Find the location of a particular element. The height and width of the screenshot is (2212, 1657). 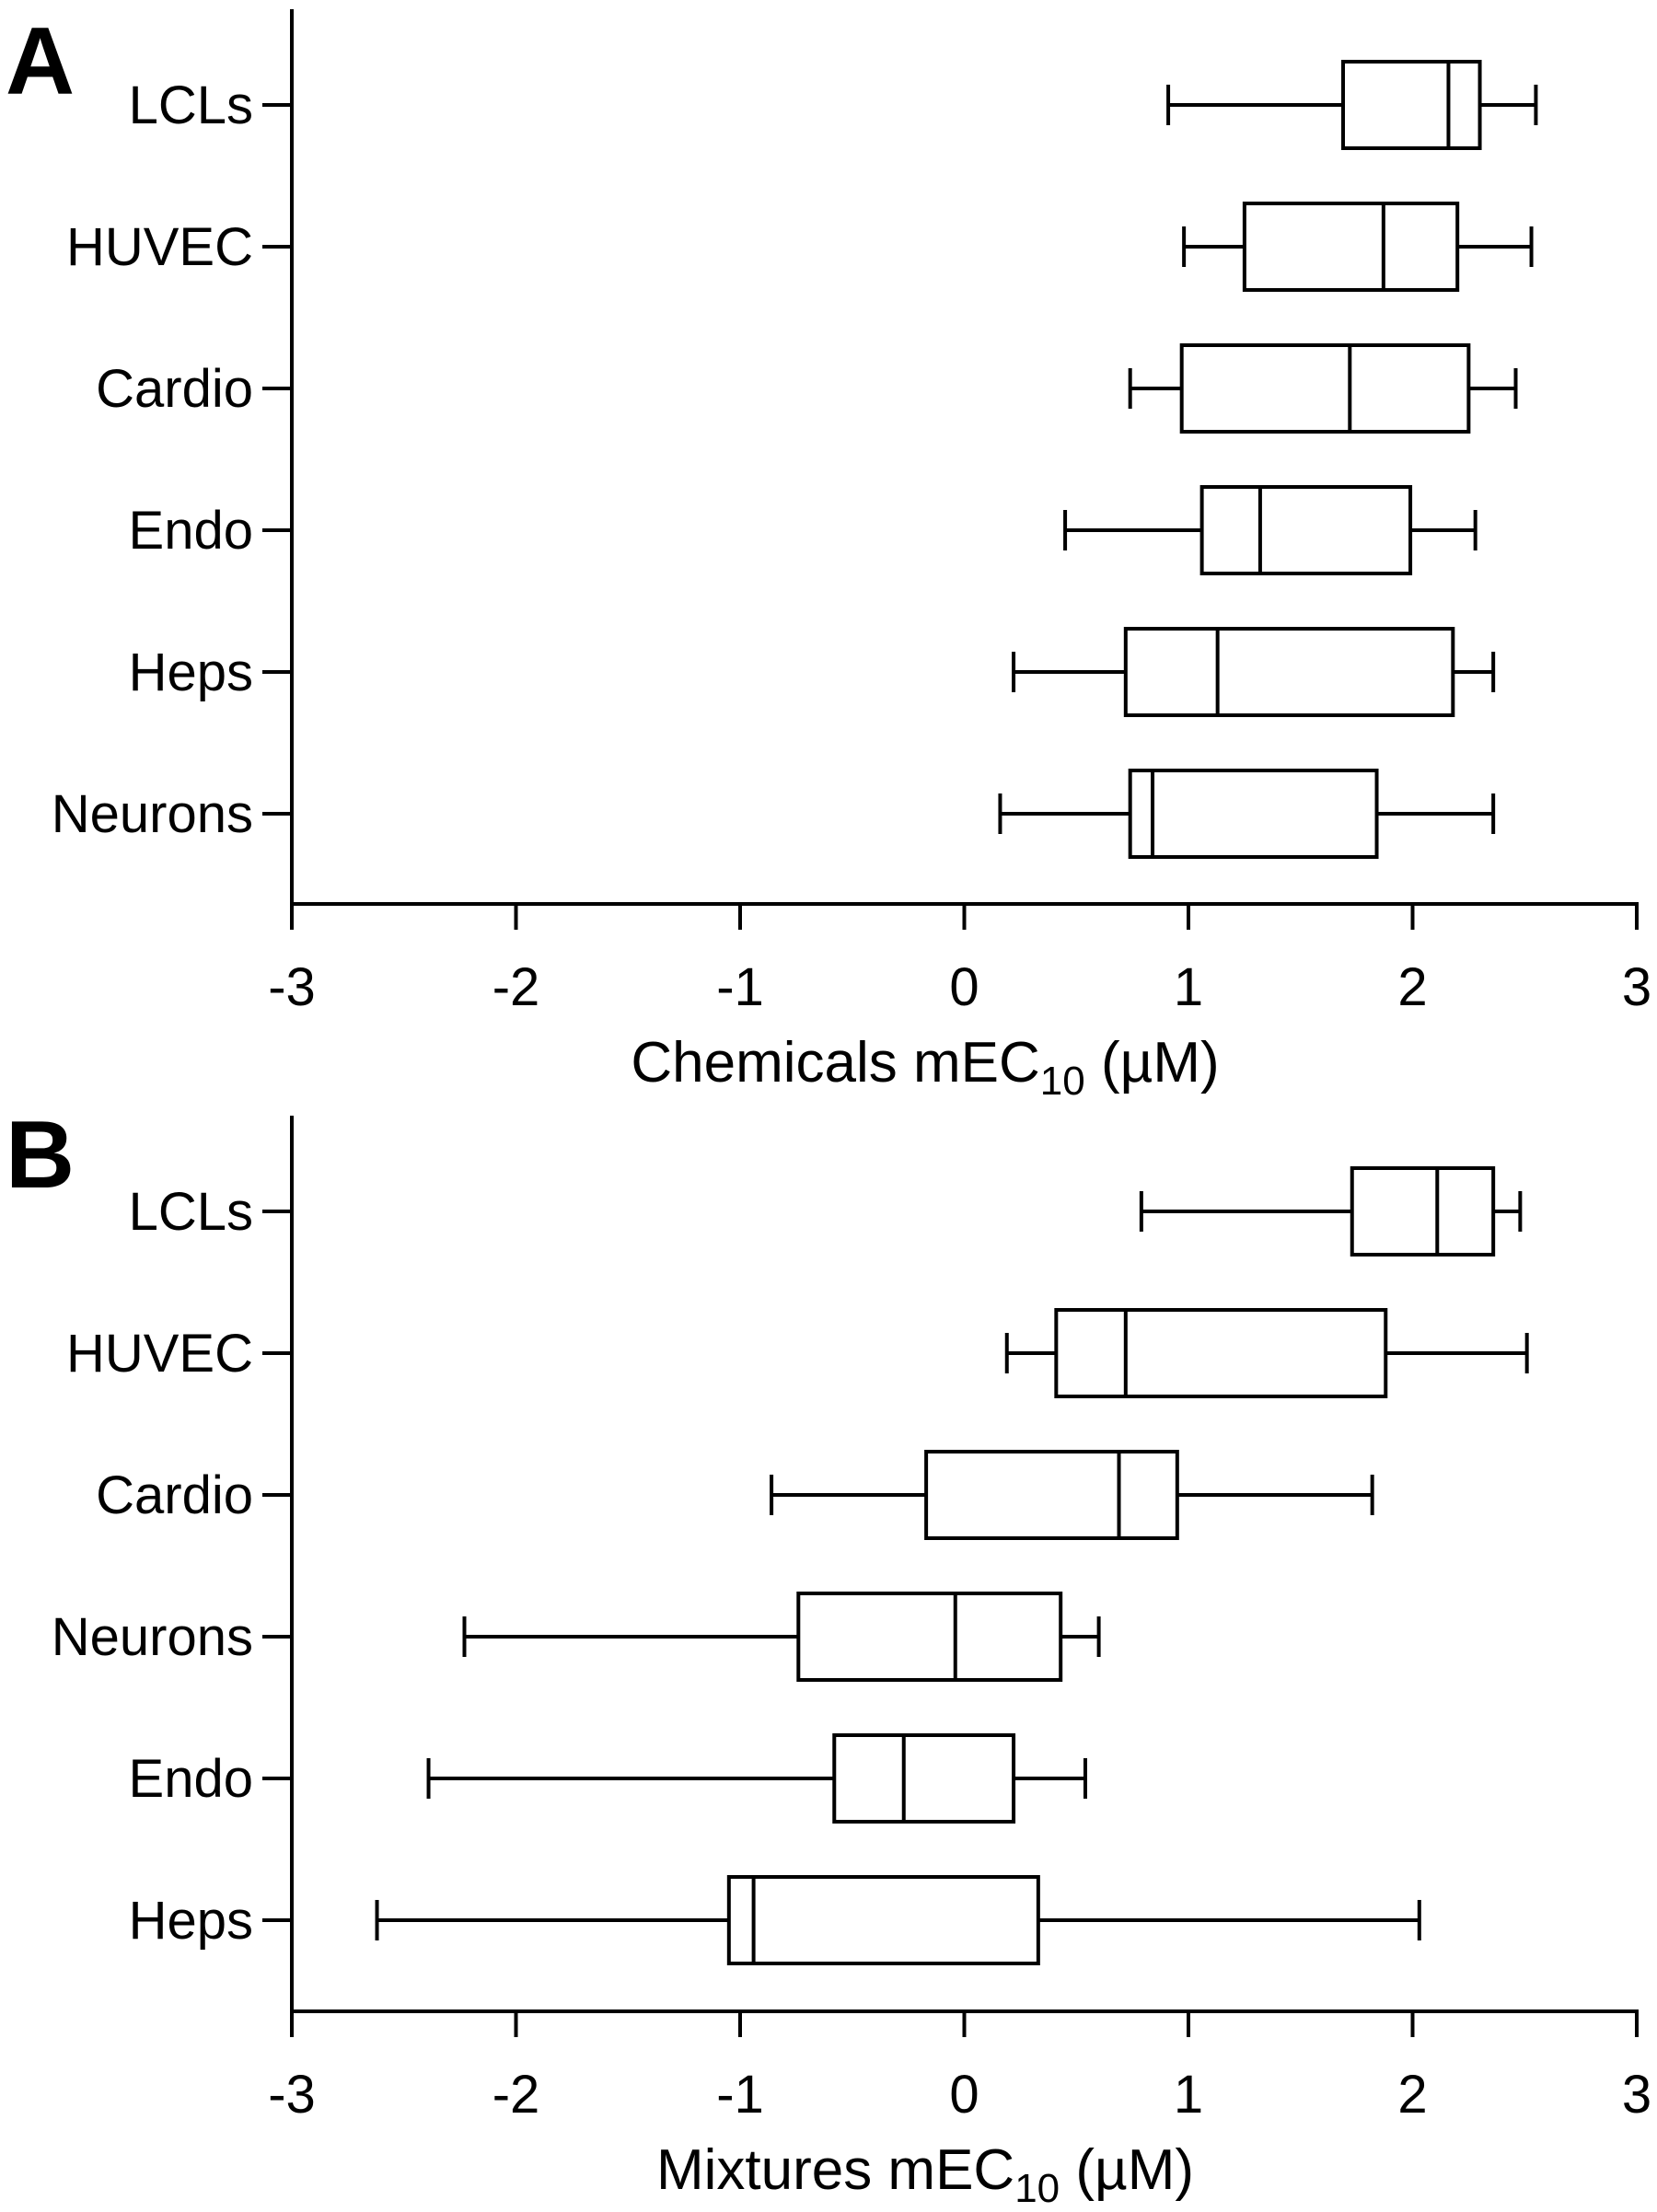

panel-b-category-label: Cardio is located at coordinates (174, 1495).